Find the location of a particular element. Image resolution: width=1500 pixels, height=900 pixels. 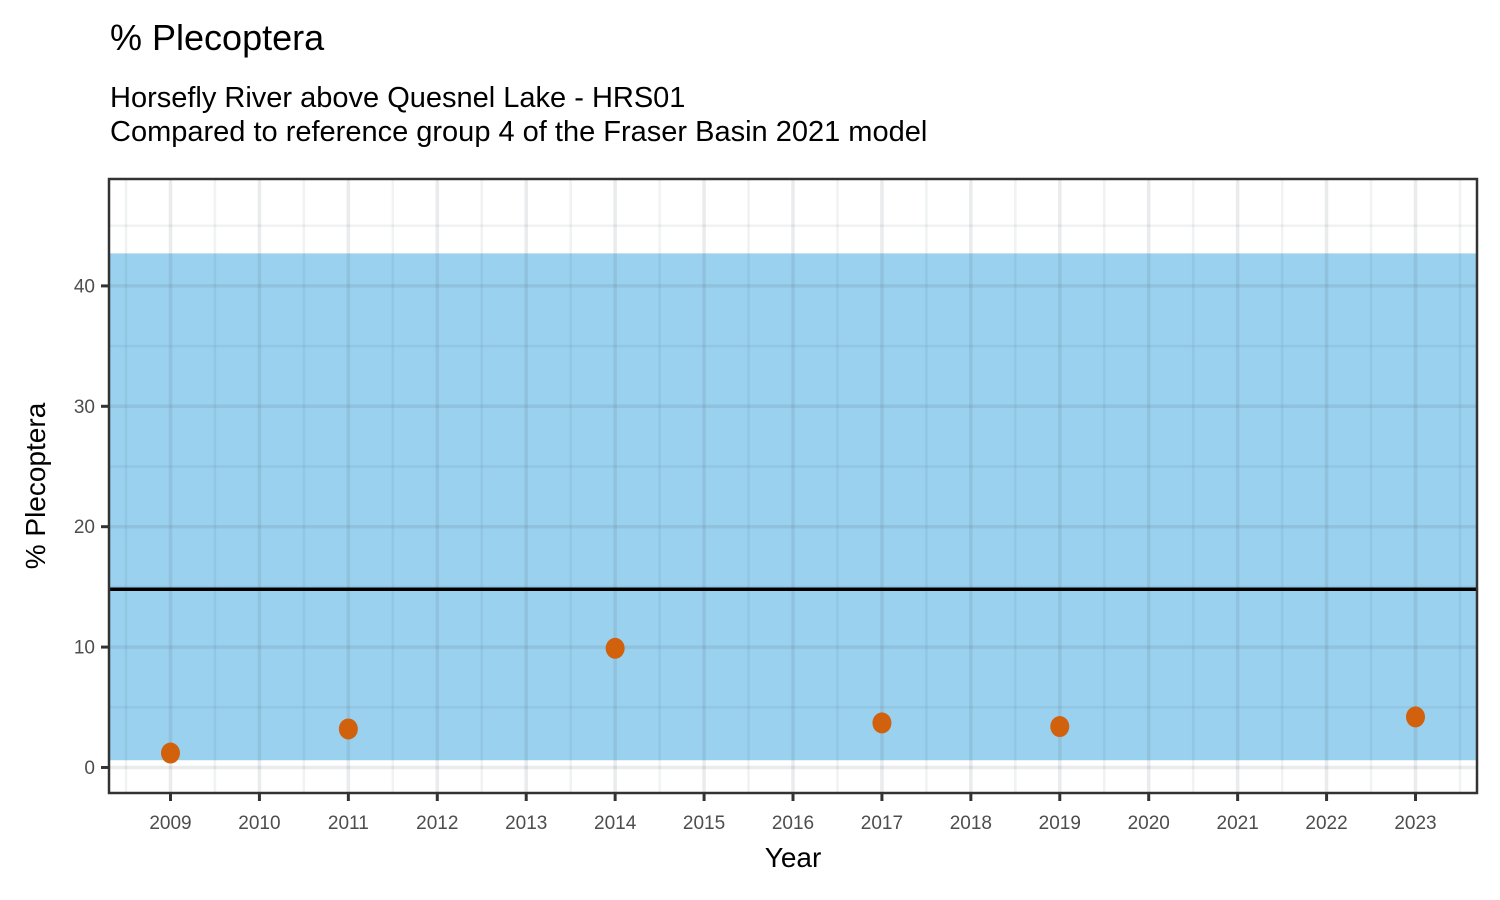

y-tick-label: 40 is located at coordinates (84, 286).